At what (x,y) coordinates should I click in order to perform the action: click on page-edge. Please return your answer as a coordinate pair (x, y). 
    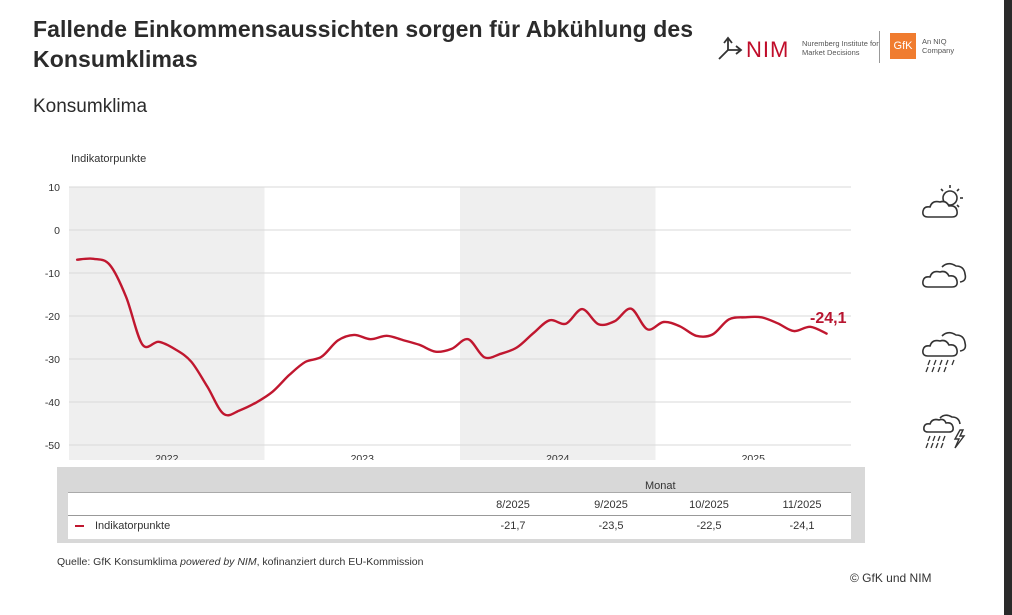
    Looking at the image, I should click on (1008, 307).